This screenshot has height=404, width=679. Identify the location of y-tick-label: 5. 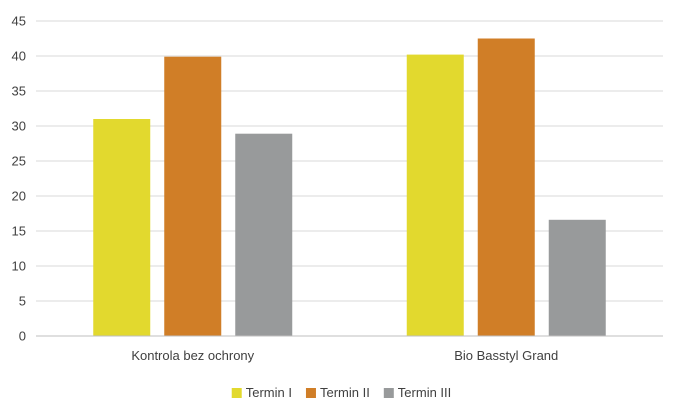
(22, 301).